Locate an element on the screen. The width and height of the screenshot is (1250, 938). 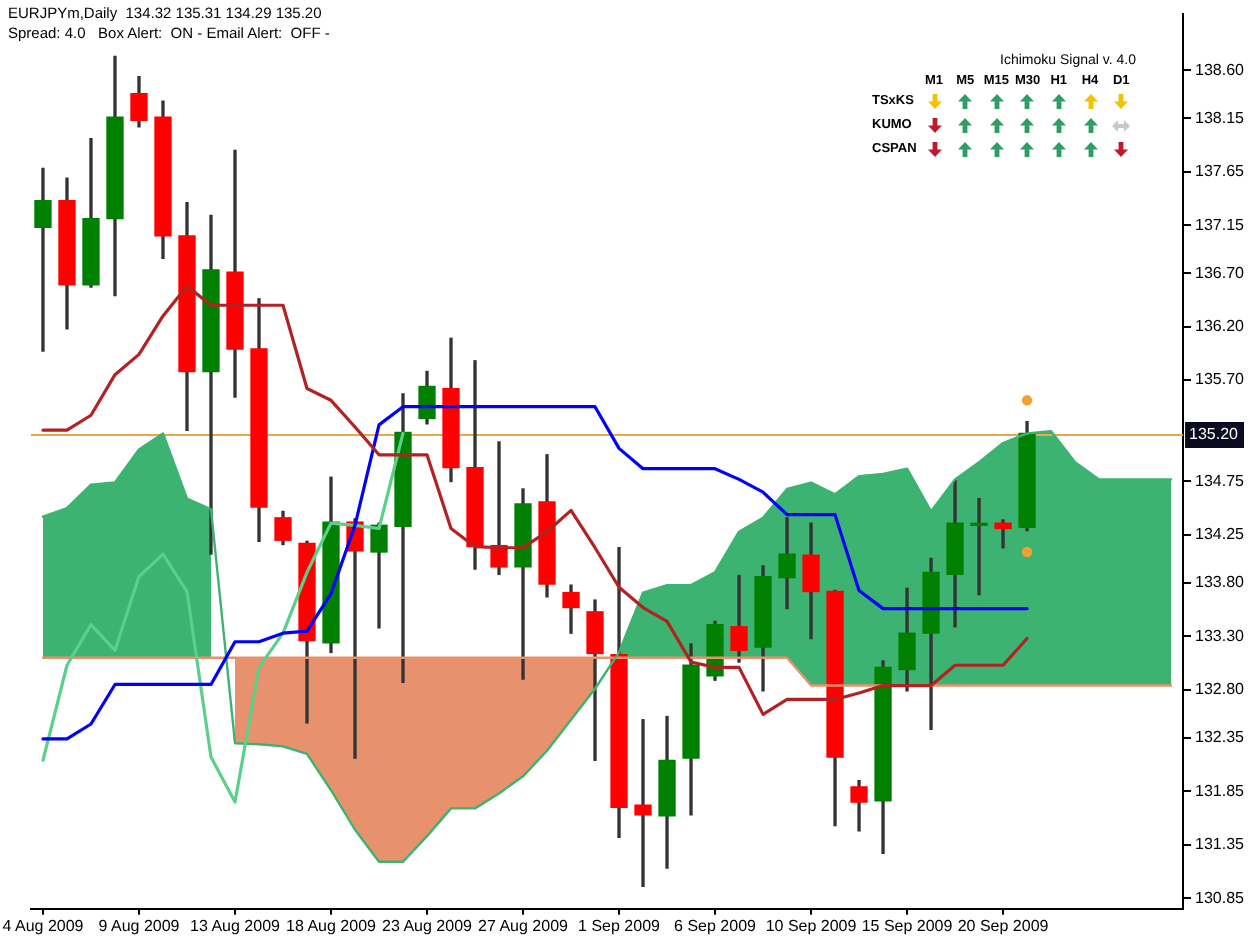
x-tick-label: 1 Sep 2009 is located at coordinates (620, 925).